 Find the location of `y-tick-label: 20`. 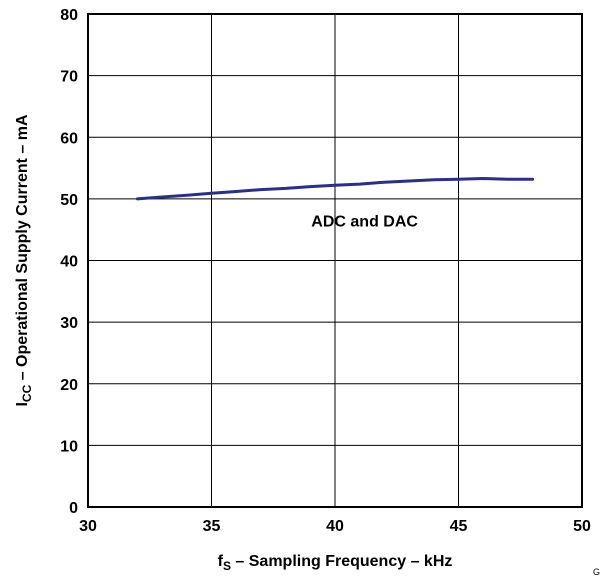

y-tick-label: 20 is located at coordinates (69, 385).